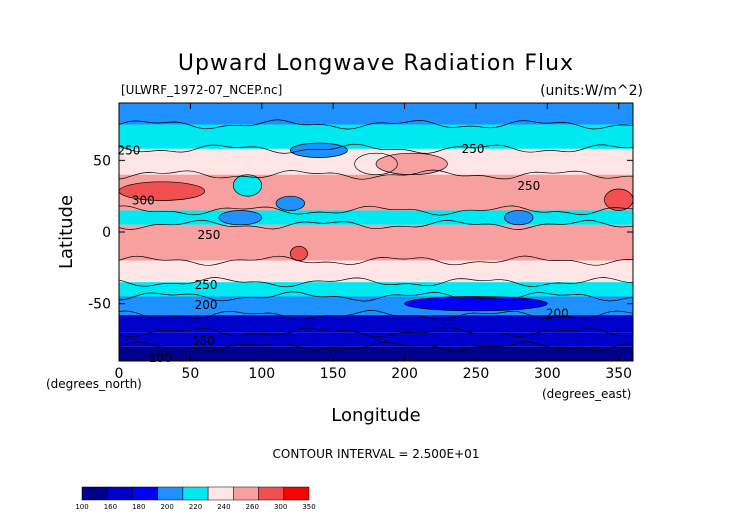  What do you see at coordinates (160, 358) in the screenshot?
I see `contour-label: 100` at bounding box center [160, 358].